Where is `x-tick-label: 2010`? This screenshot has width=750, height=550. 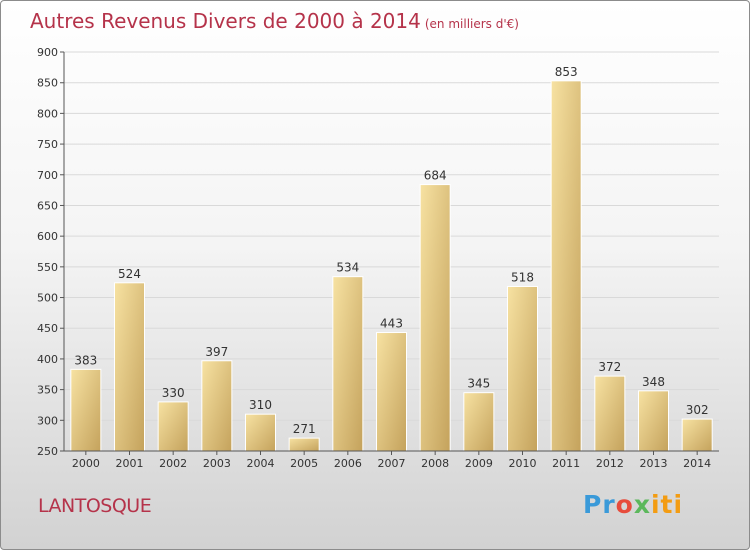
x-tick-label: 2010 is located at coordinates (523, 463).